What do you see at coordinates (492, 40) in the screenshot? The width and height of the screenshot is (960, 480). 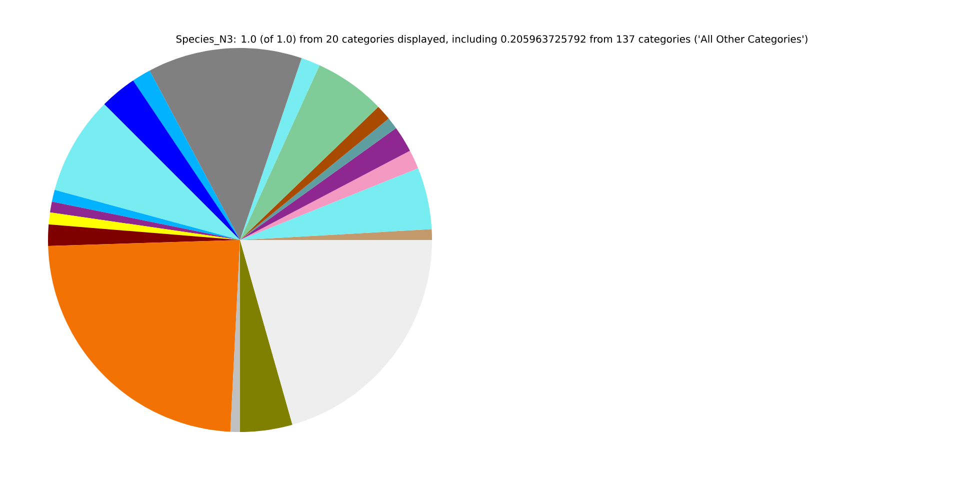 I see `text: Species_N3: 1.0 (of 1.0) from 20 categories displayed, including 0.205963725792 from 137 categories ('All Other Categories')` at bounding box center [492, 40].